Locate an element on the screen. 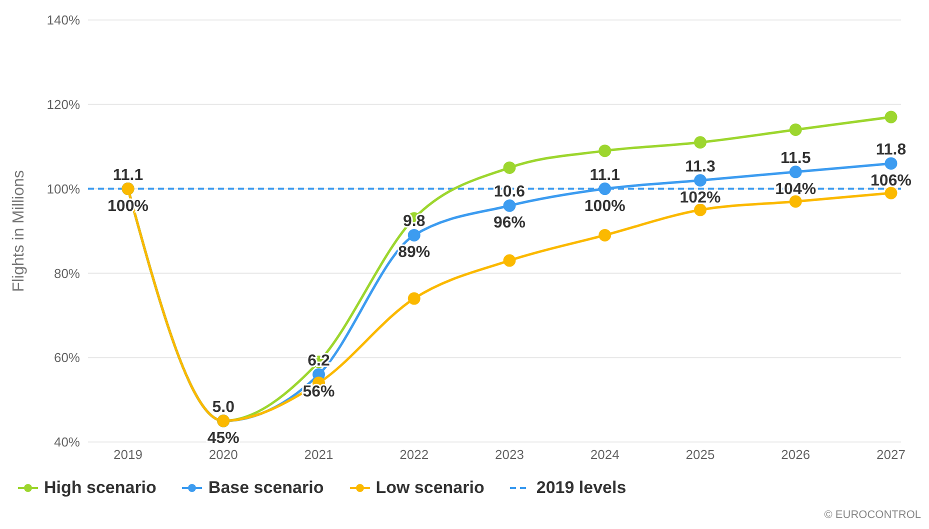 The width and height of the screenshot is (929, 529). data-label: 45% is located at coordinates (223, 438).